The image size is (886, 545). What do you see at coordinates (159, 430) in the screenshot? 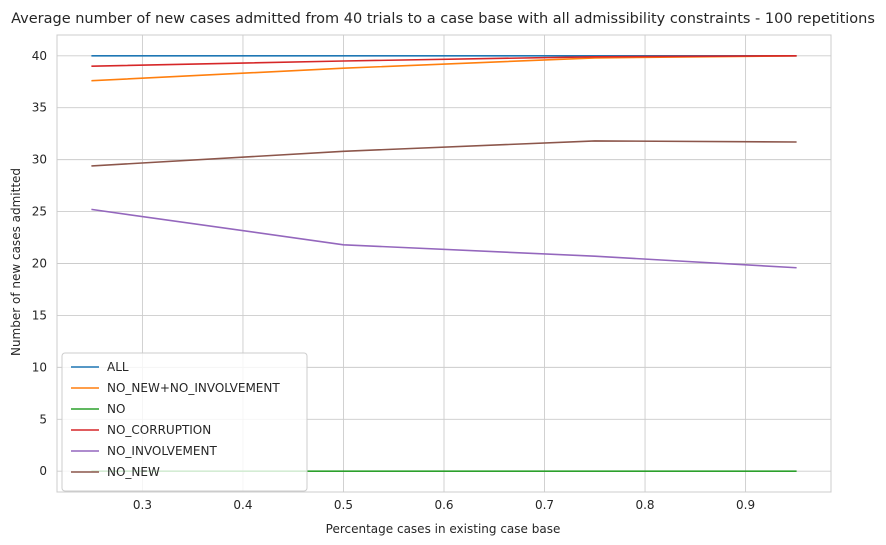
I see `legend-label: NO_CORRUPTION` at bounding box center [159, 430].